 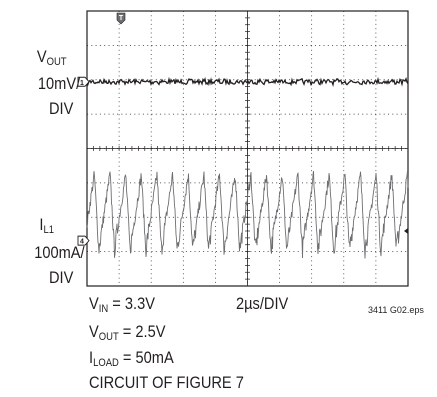 I want to click on trigger-label: T, so click(x=121, y=18).